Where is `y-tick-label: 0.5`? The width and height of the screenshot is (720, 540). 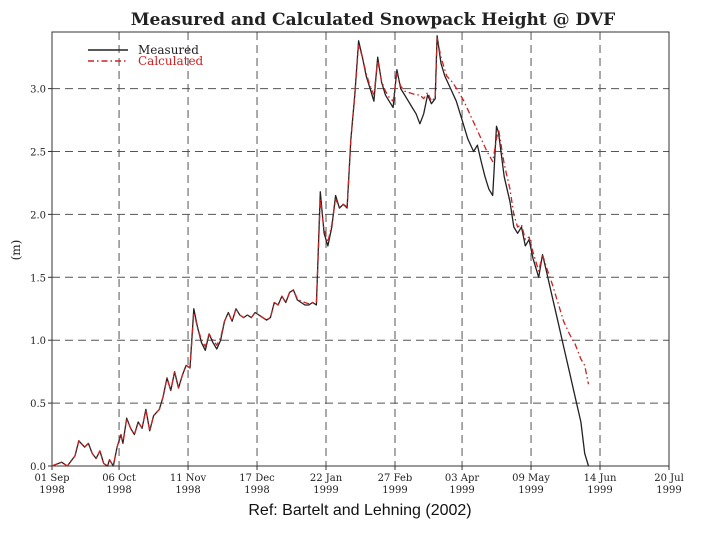
y-tick-label: 0.5 is located at coordinates (38, 404).